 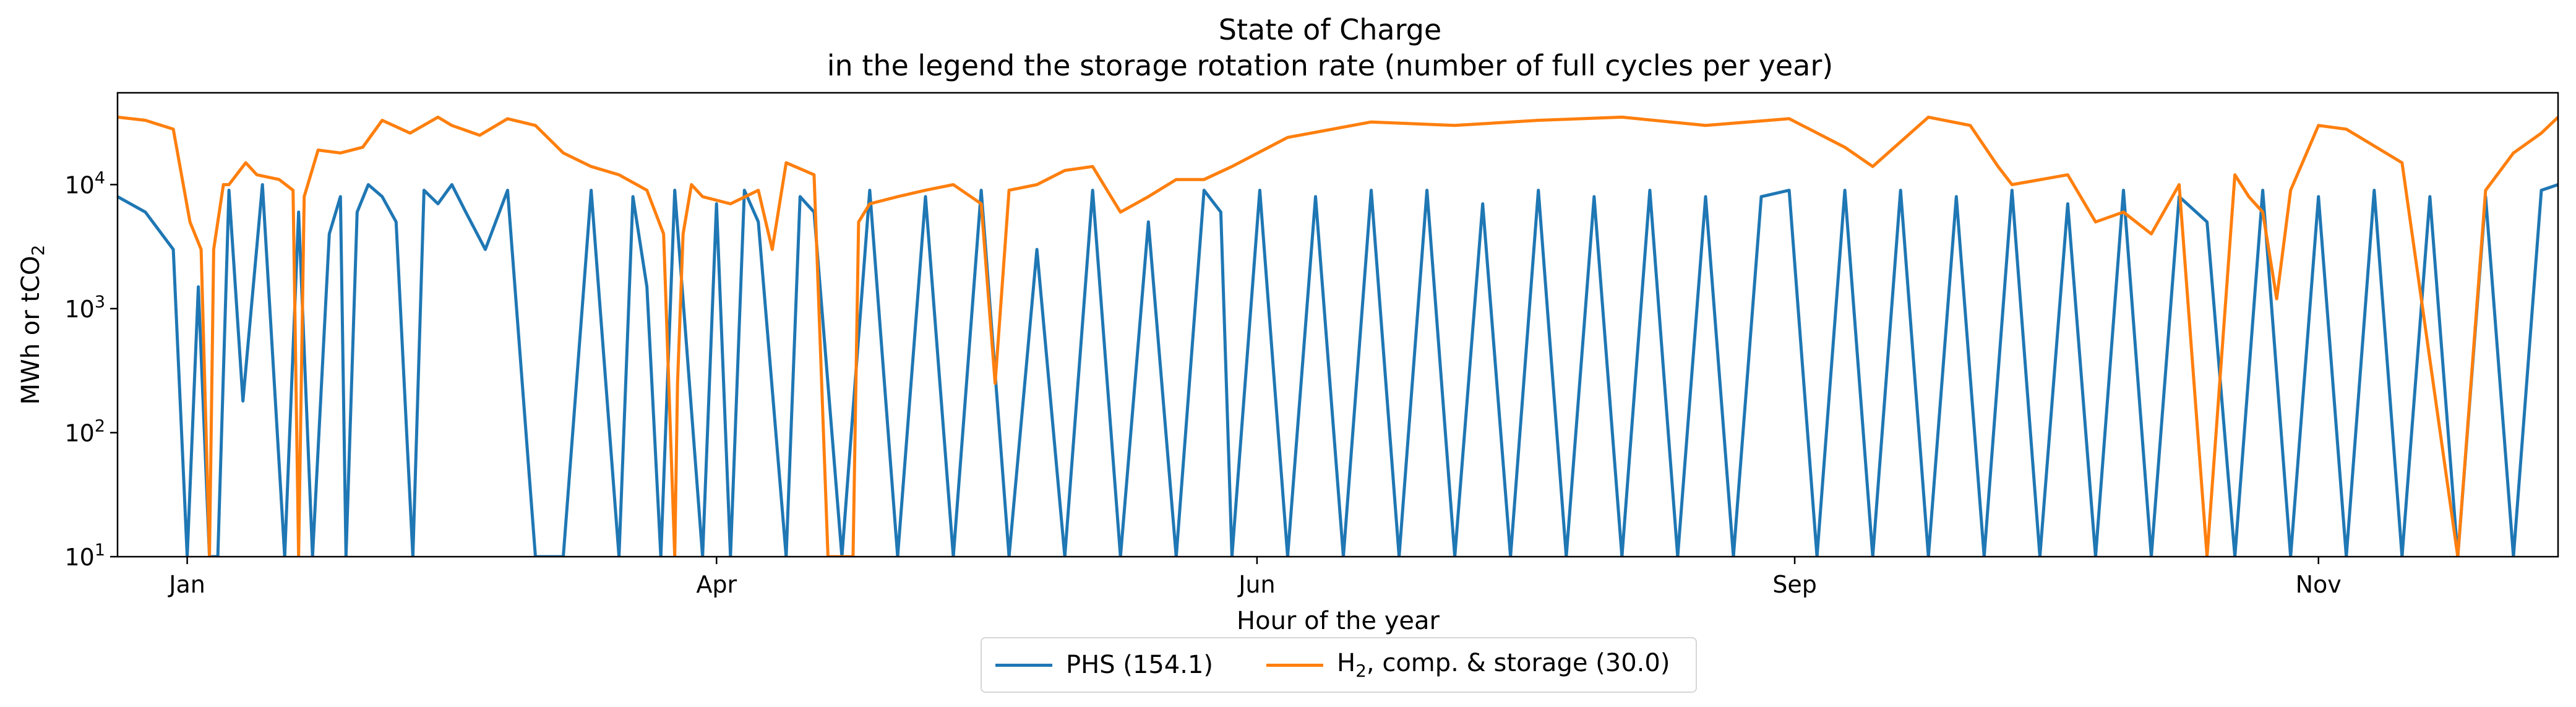 What do you see at coordinates (38, 251) in the screenshot?
I see `y-axis-label-subscript: 2` at bounding box center [38, 251].